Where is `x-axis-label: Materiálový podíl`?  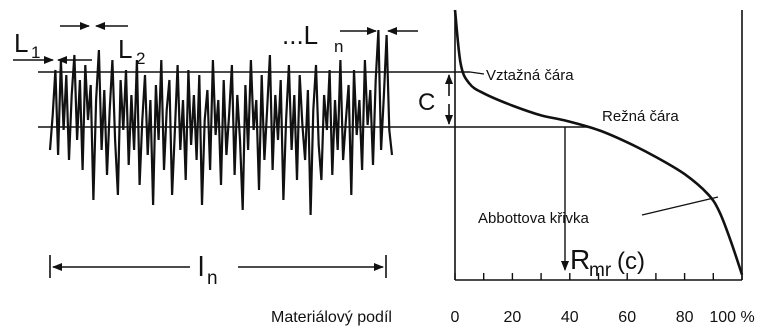
x-axis-label: Materiálový podíl is located at coordinates (331, 317).